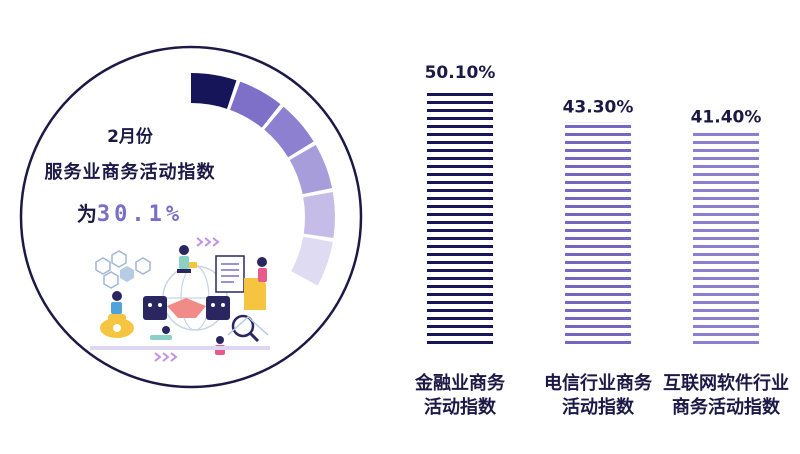 The height and width of the screenshot is (454, 800). What do you see at coordinates (598, 383) in the screenshot?
I see `x-tick-label-line: 电信行业商务` at bounding box center [598, 383].